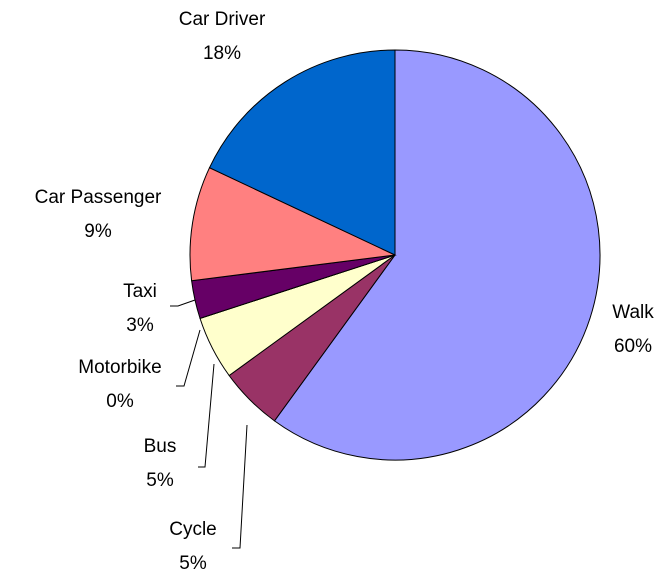 The image size is (664, 573). Describe the element at coordinates (633, 346) in the screenshot. I see `slice-value-label: 60%` at that location.